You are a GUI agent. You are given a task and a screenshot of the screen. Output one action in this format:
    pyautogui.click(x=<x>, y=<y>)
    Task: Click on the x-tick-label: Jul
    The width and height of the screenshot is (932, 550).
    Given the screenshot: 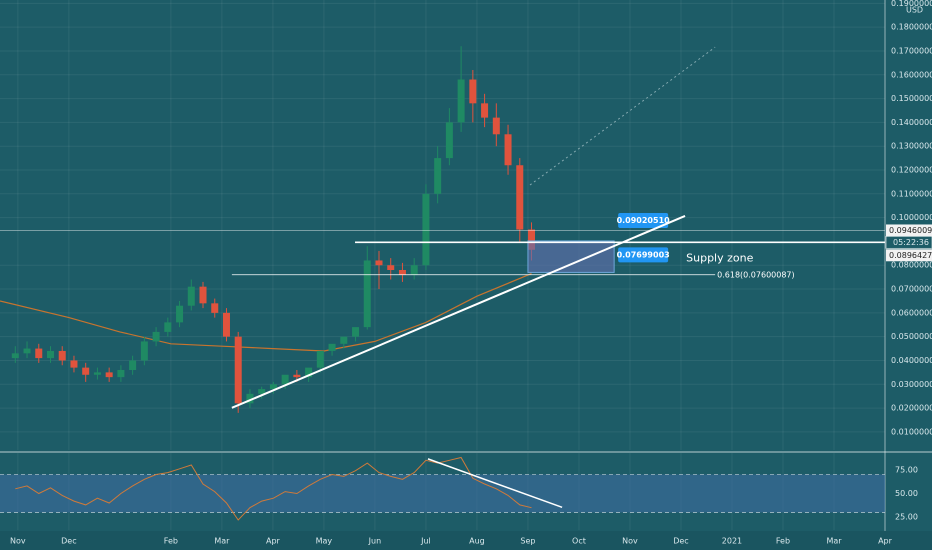 What is the action you would take?
    pyautogui.click(x=425, y=541)
    